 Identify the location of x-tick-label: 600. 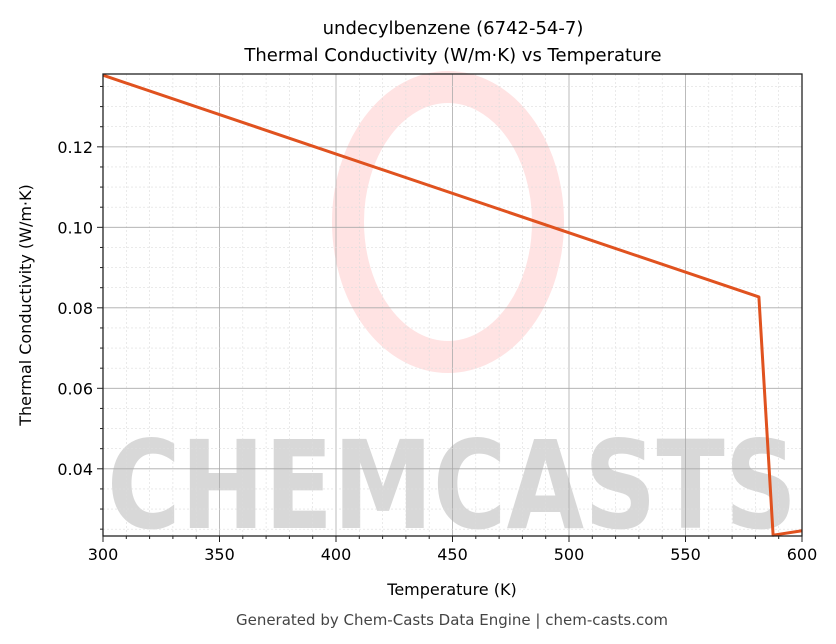
(802, 554).